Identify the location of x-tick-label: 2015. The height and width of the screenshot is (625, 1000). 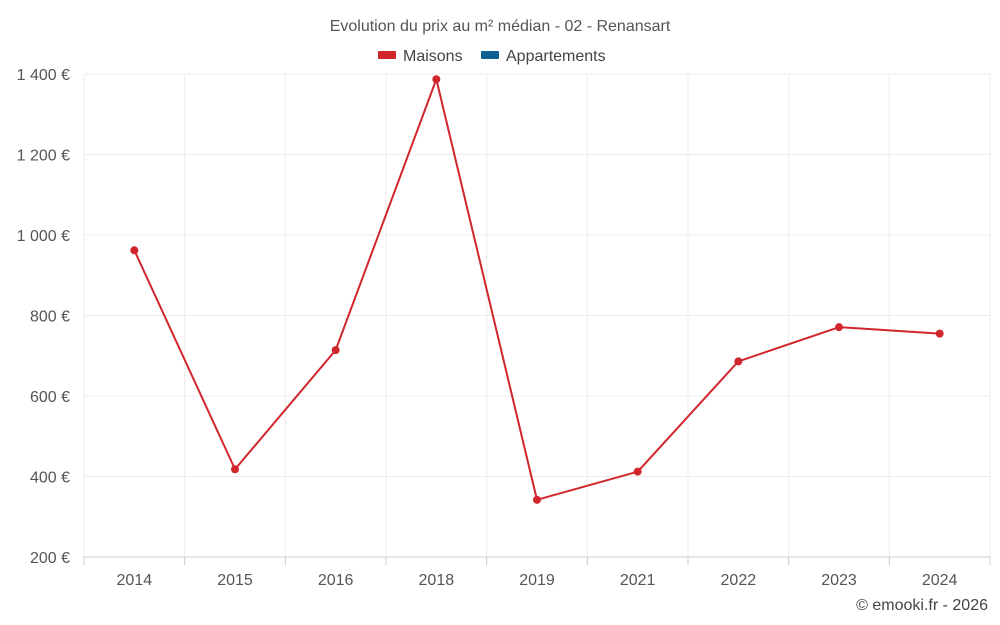
(235, 580).